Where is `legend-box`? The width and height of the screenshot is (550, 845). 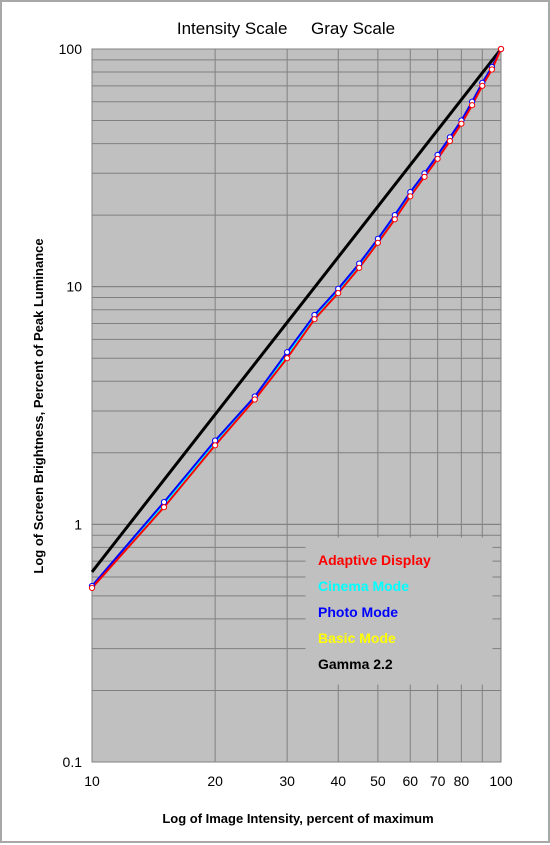
legend-box is located at coordinates (399, 611).